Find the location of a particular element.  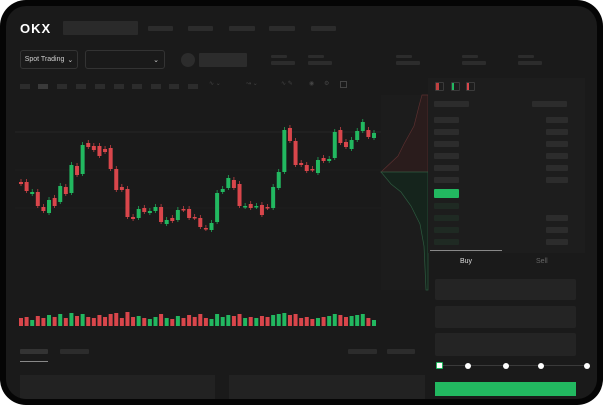

fullscreen-icon is located at coordinates (343, 84).